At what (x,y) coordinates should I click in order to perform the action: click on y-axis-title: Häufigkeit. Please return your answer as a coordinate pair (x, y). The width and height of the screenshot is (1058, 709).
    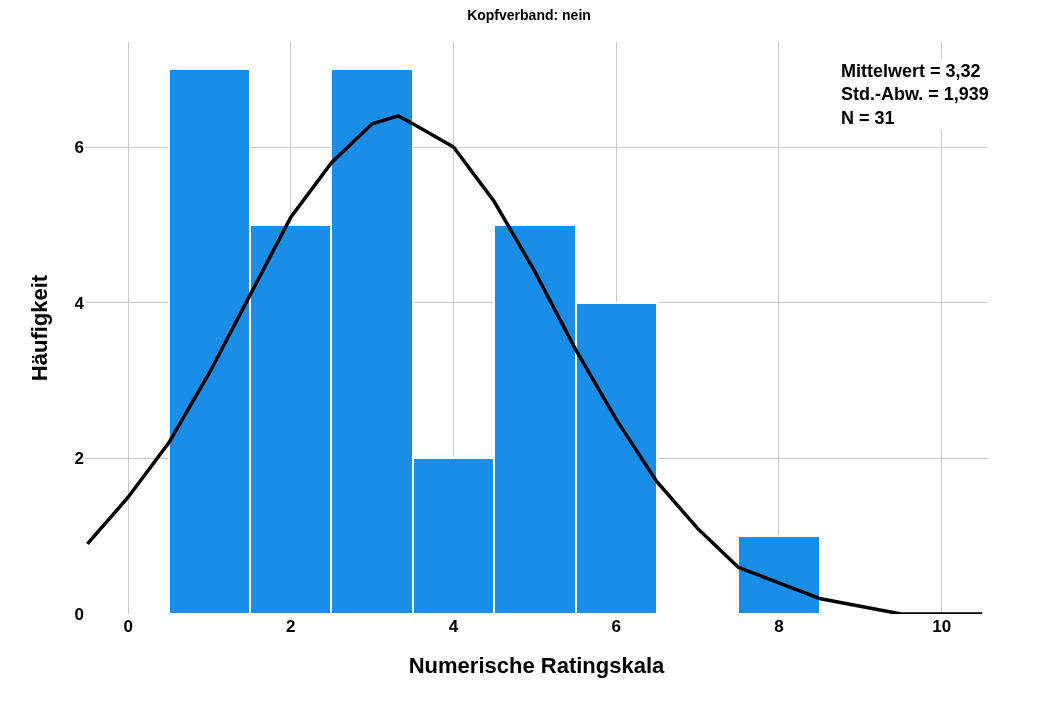
    Looking at the image, I should click on (40, 328).